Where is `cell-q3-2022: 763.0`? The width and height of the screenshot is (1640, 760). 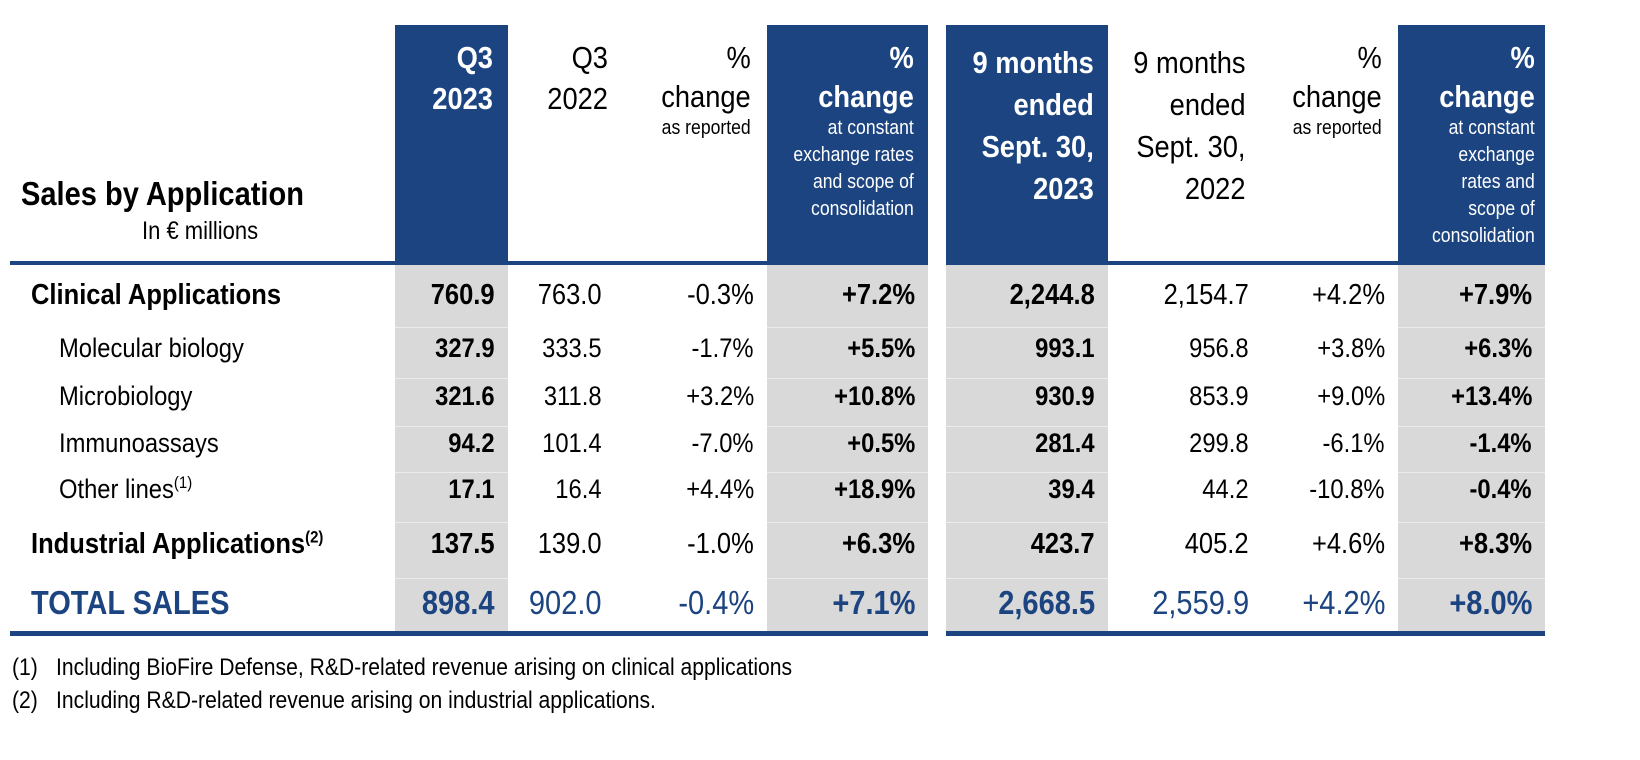
cell-q3-2022: 763.0 is located at coordinates (570, 295).